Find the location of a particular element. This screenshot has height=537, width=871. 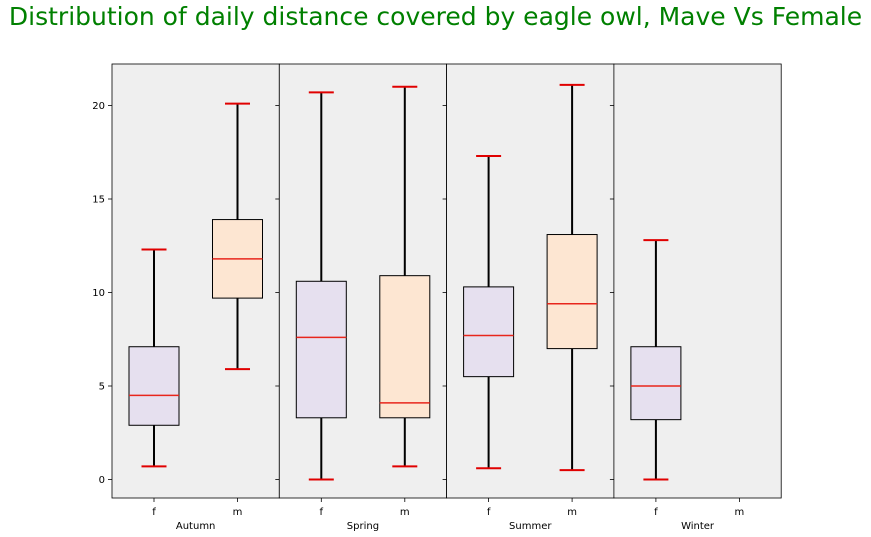

panel-label: Summer is located at coordinates (530, 526).